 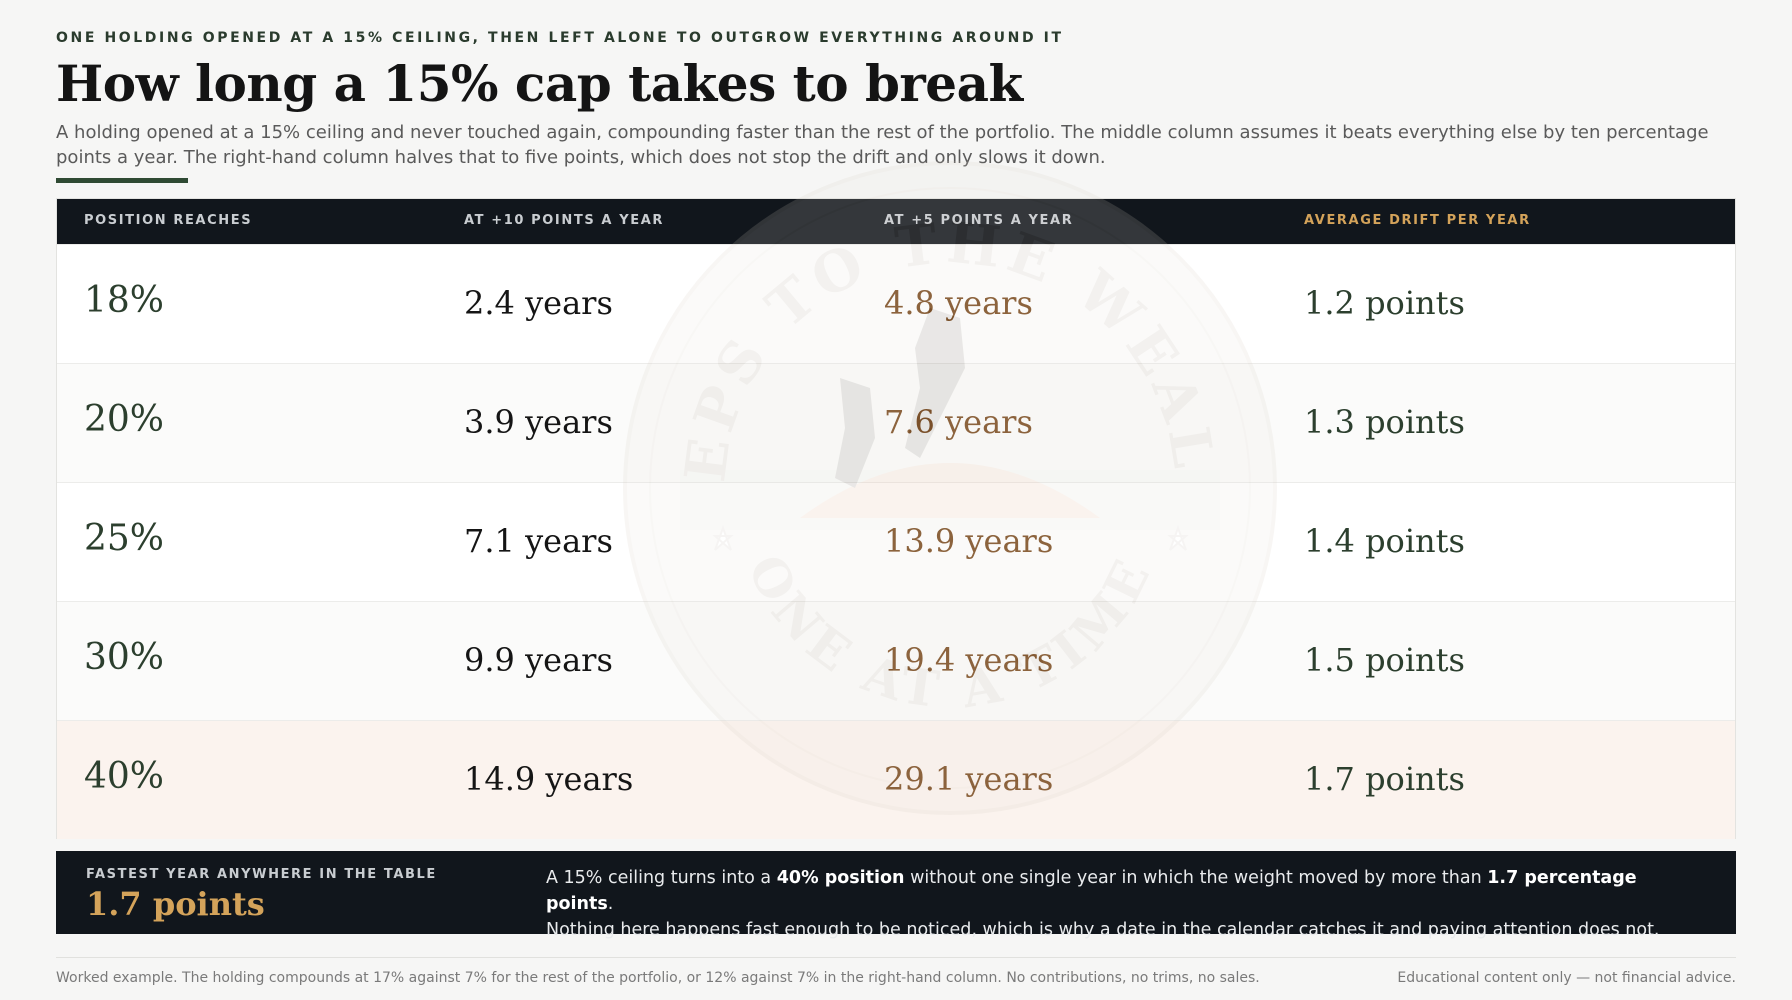 I want to click on cell-drift: 1.5 points, so click(x=1384, y=660).